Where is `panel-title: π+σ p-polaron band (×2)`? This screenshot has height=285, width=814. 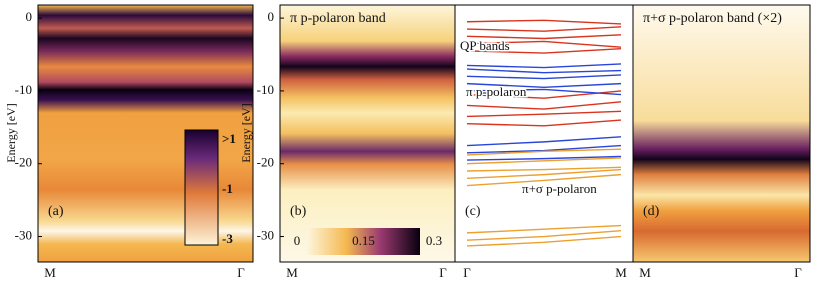 panel-title: π+σ p-polaron band (×2) is located at coordinates (712, 18).